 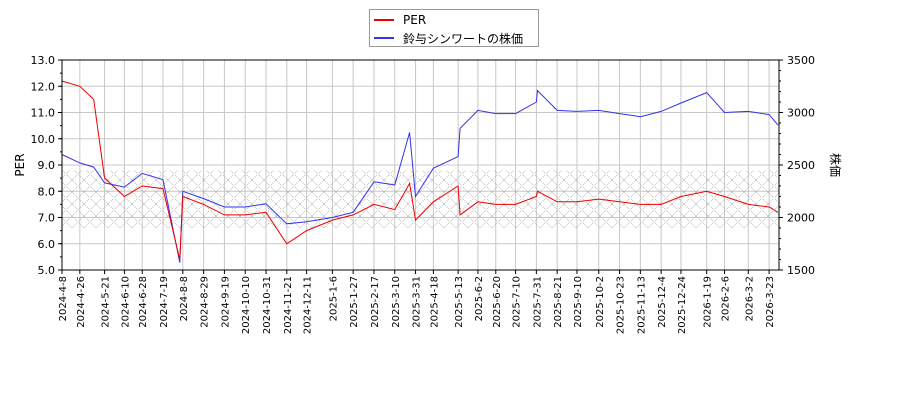 I want to click on svg-text: 2024-7-19, so click(x=164, y=302).